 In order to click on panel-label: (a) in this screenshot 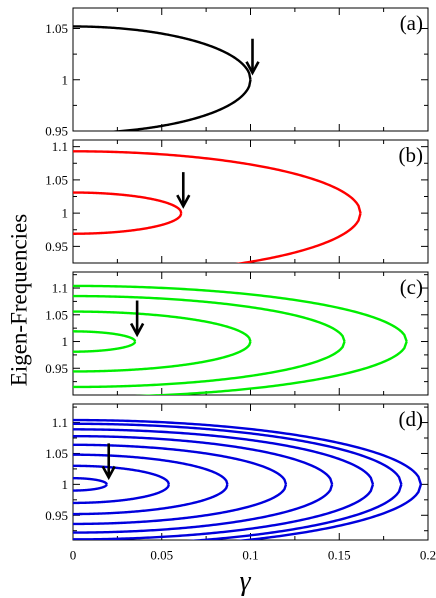, I will do `click(411, 23)`.